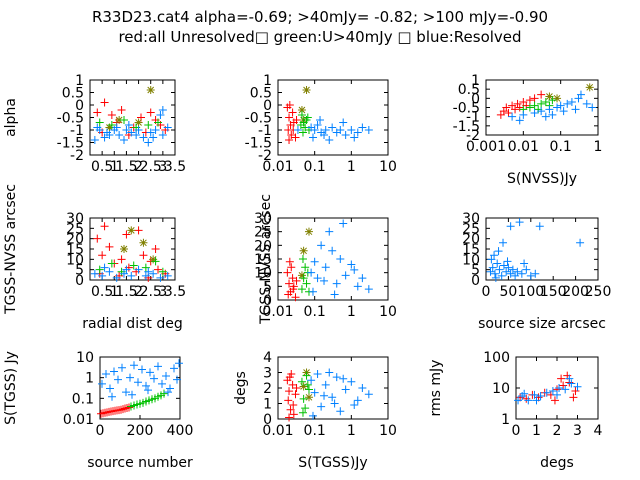 The width and height of the screenshot is (640, 480). Describe the element at coordinates (267, 287) in the screenshot. I see `y-tick-label: 5` at that location.